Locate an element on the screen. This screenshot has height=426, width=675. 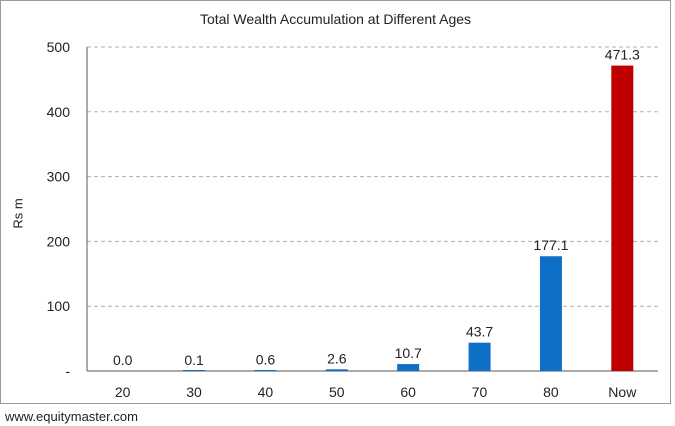
data-label: 177.1 is located at coordinates (550, 245).